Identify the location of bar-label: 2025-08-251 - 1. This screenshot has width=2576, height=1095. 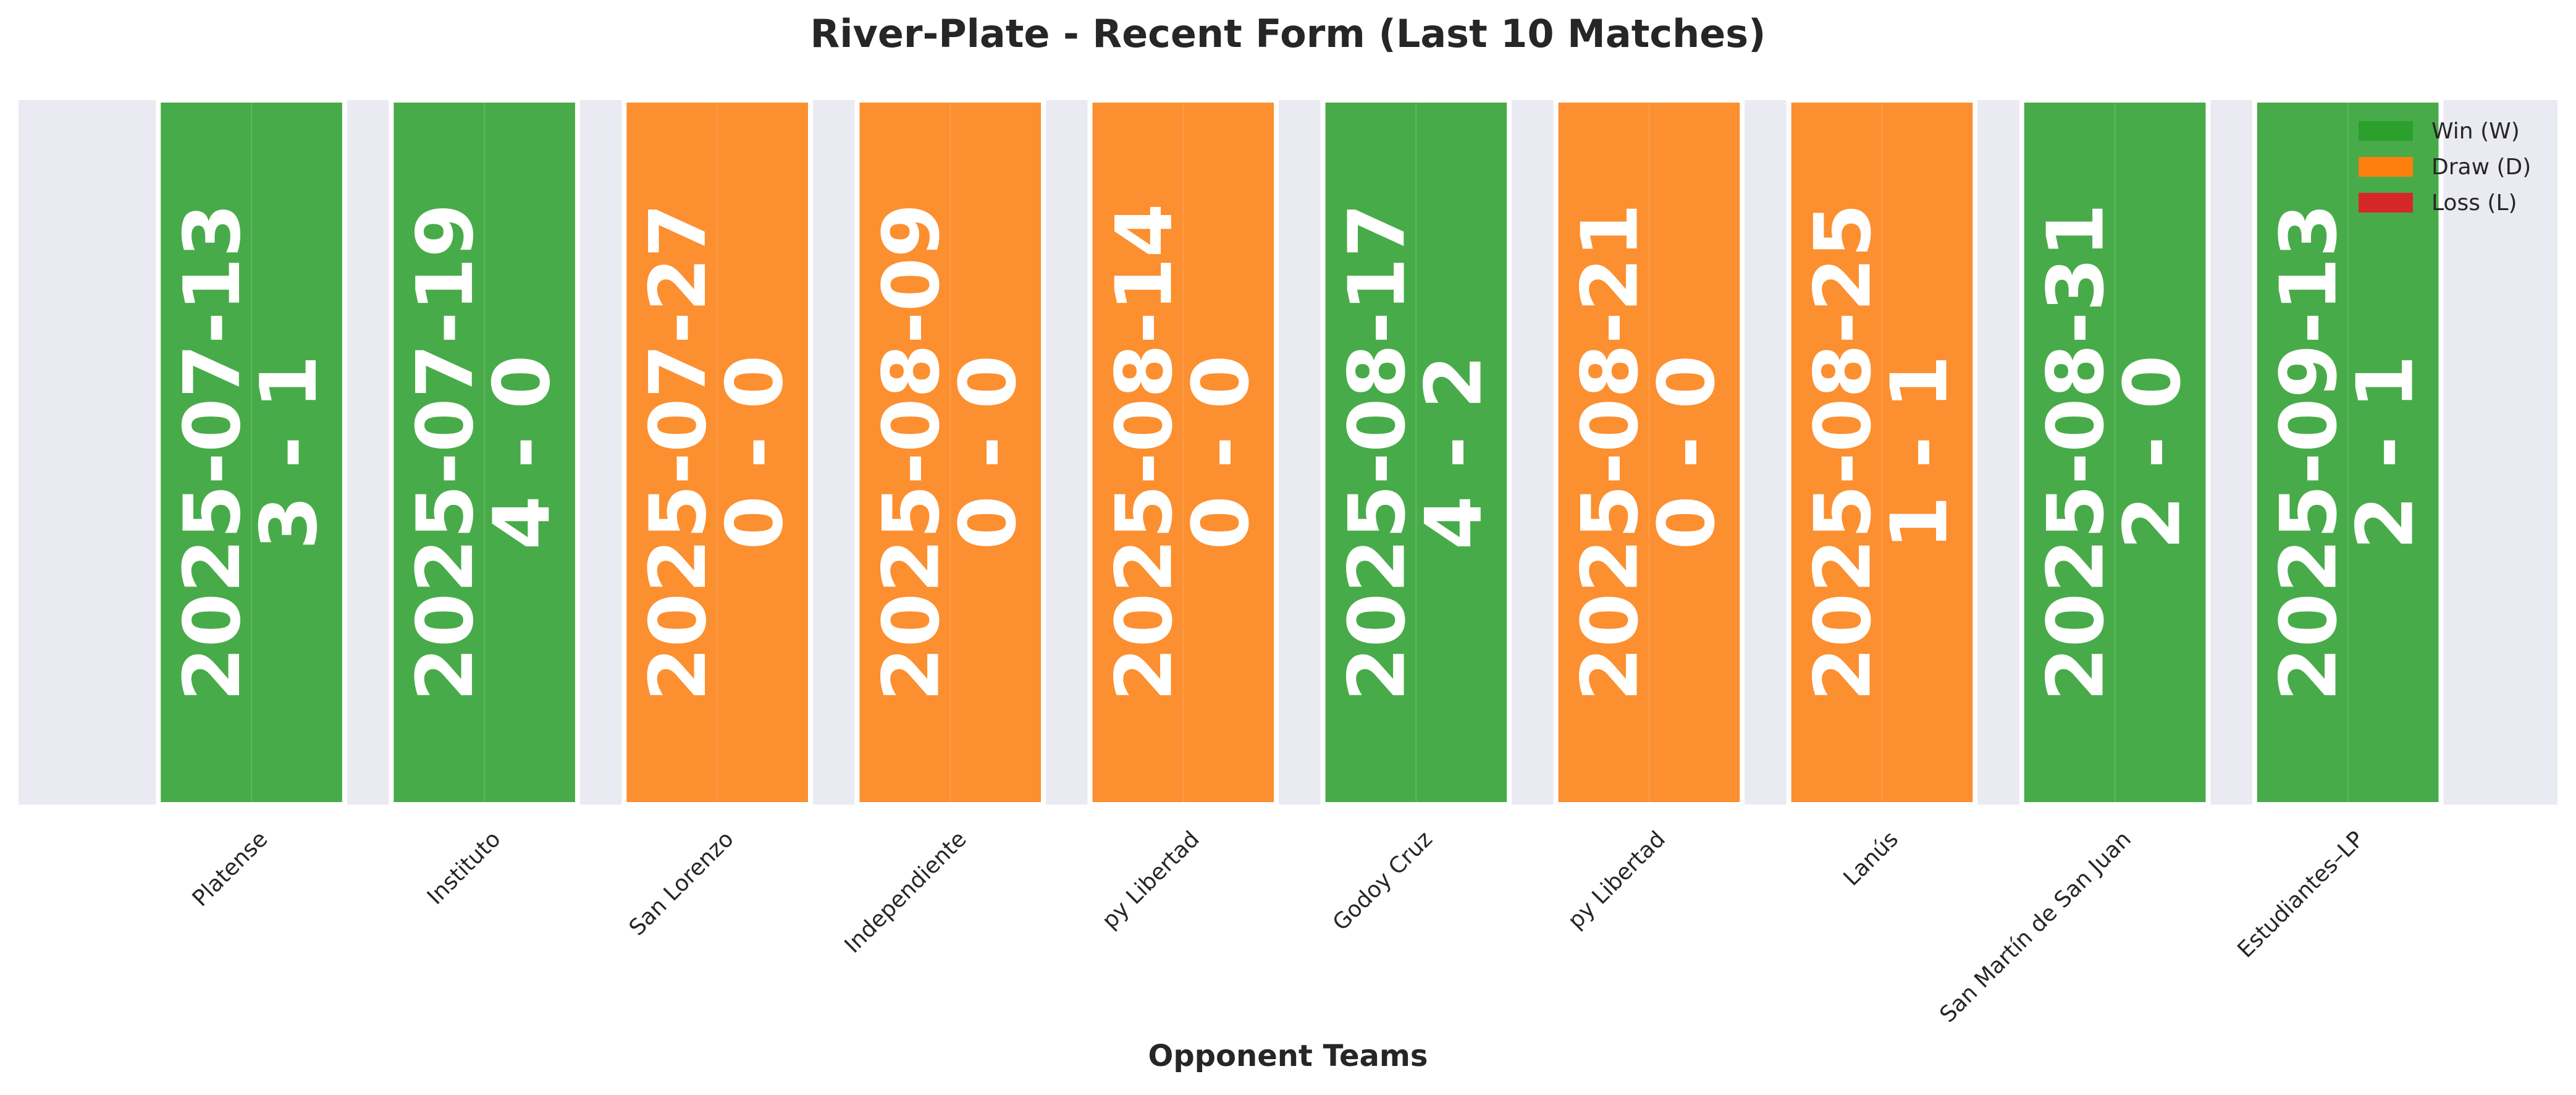
(1881, 452).